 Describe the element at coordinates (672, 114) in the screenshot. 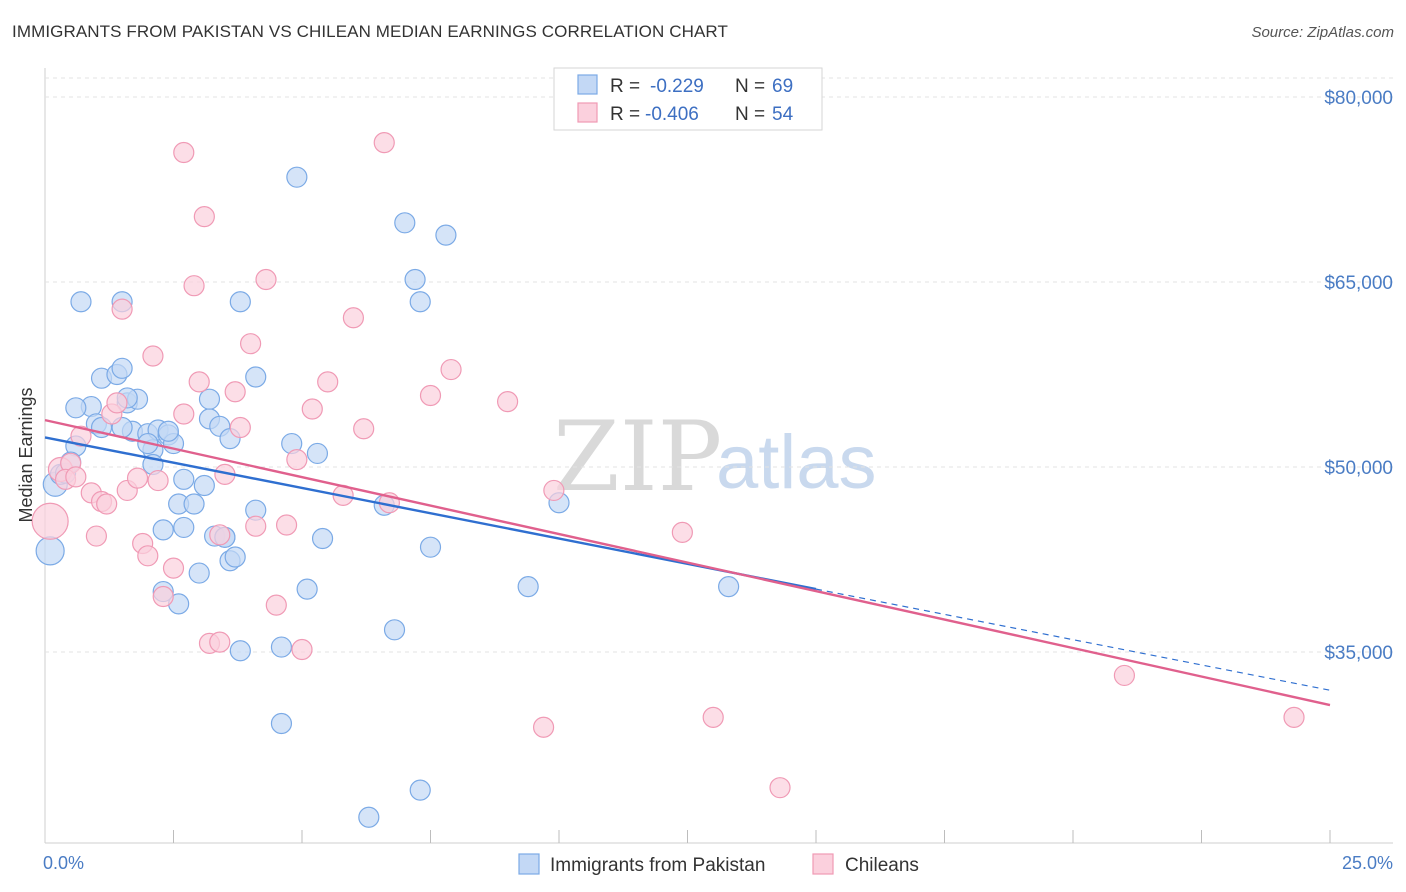

I see `legend-r-value-2: -0.406` at that location.